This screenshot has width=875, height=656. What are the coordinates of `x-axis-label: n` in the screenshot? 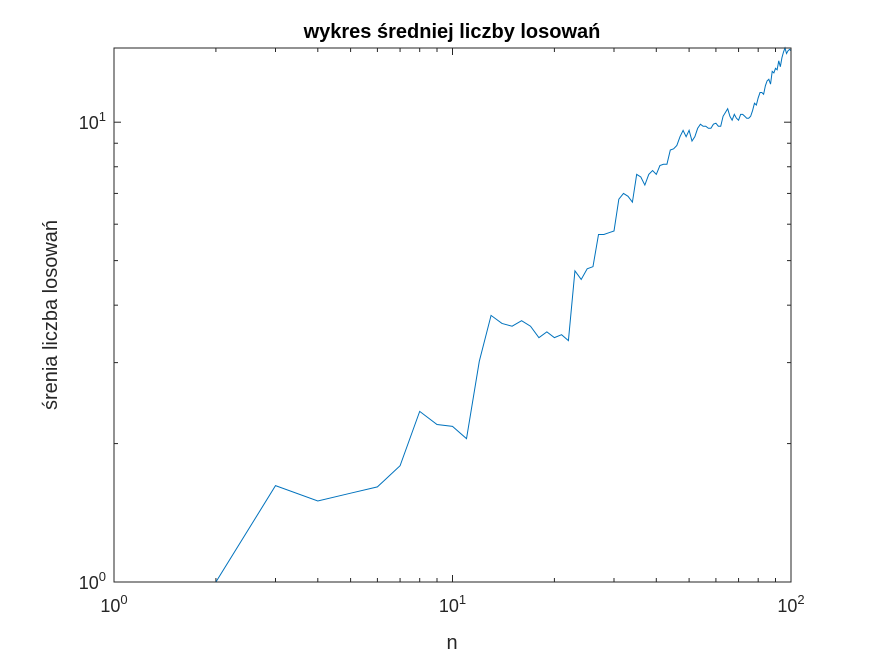 It's located at (451, 643).